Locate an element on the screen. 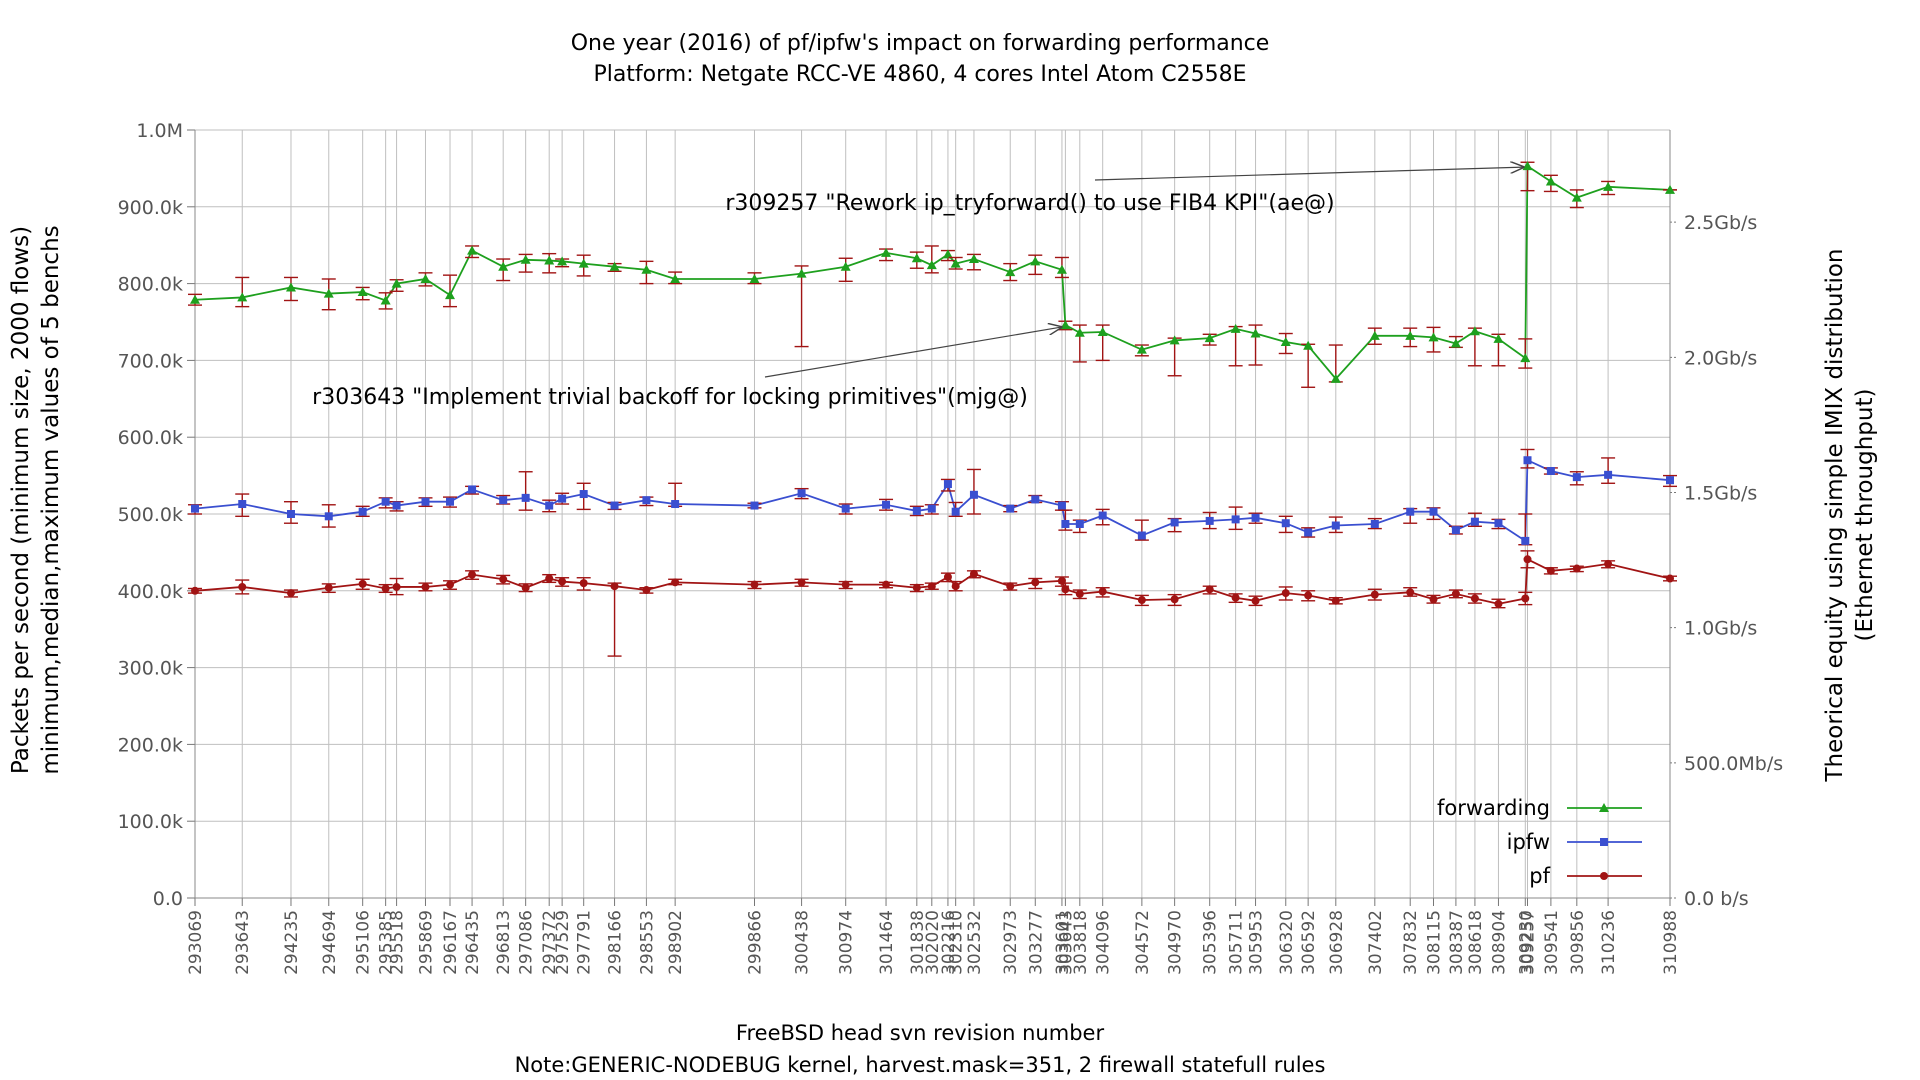 This screenshot has height=1080, width=1920. x-tick-label: 302532 is located at coordinates (975, 942).